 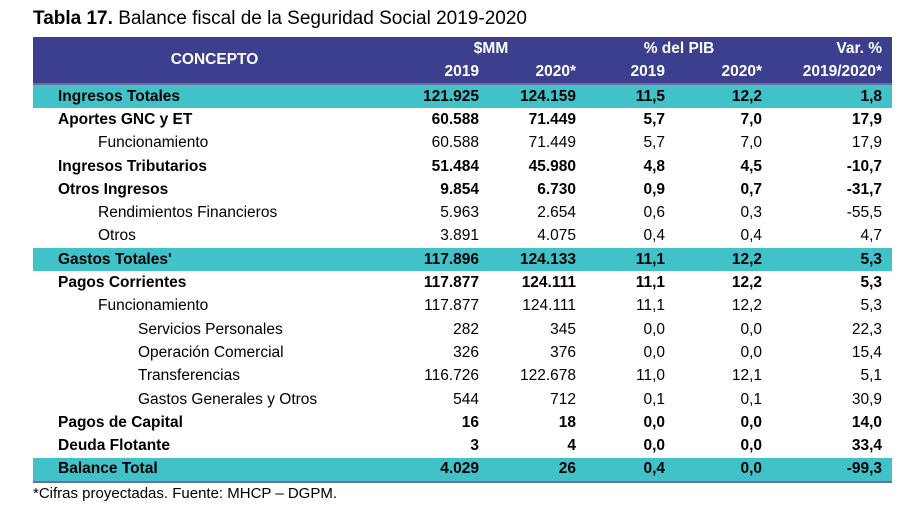 What do you see at coordinates (548, 376) in the screenshot?
I see `row-mm-2020: 122.678` at bounding box center [548, 376].